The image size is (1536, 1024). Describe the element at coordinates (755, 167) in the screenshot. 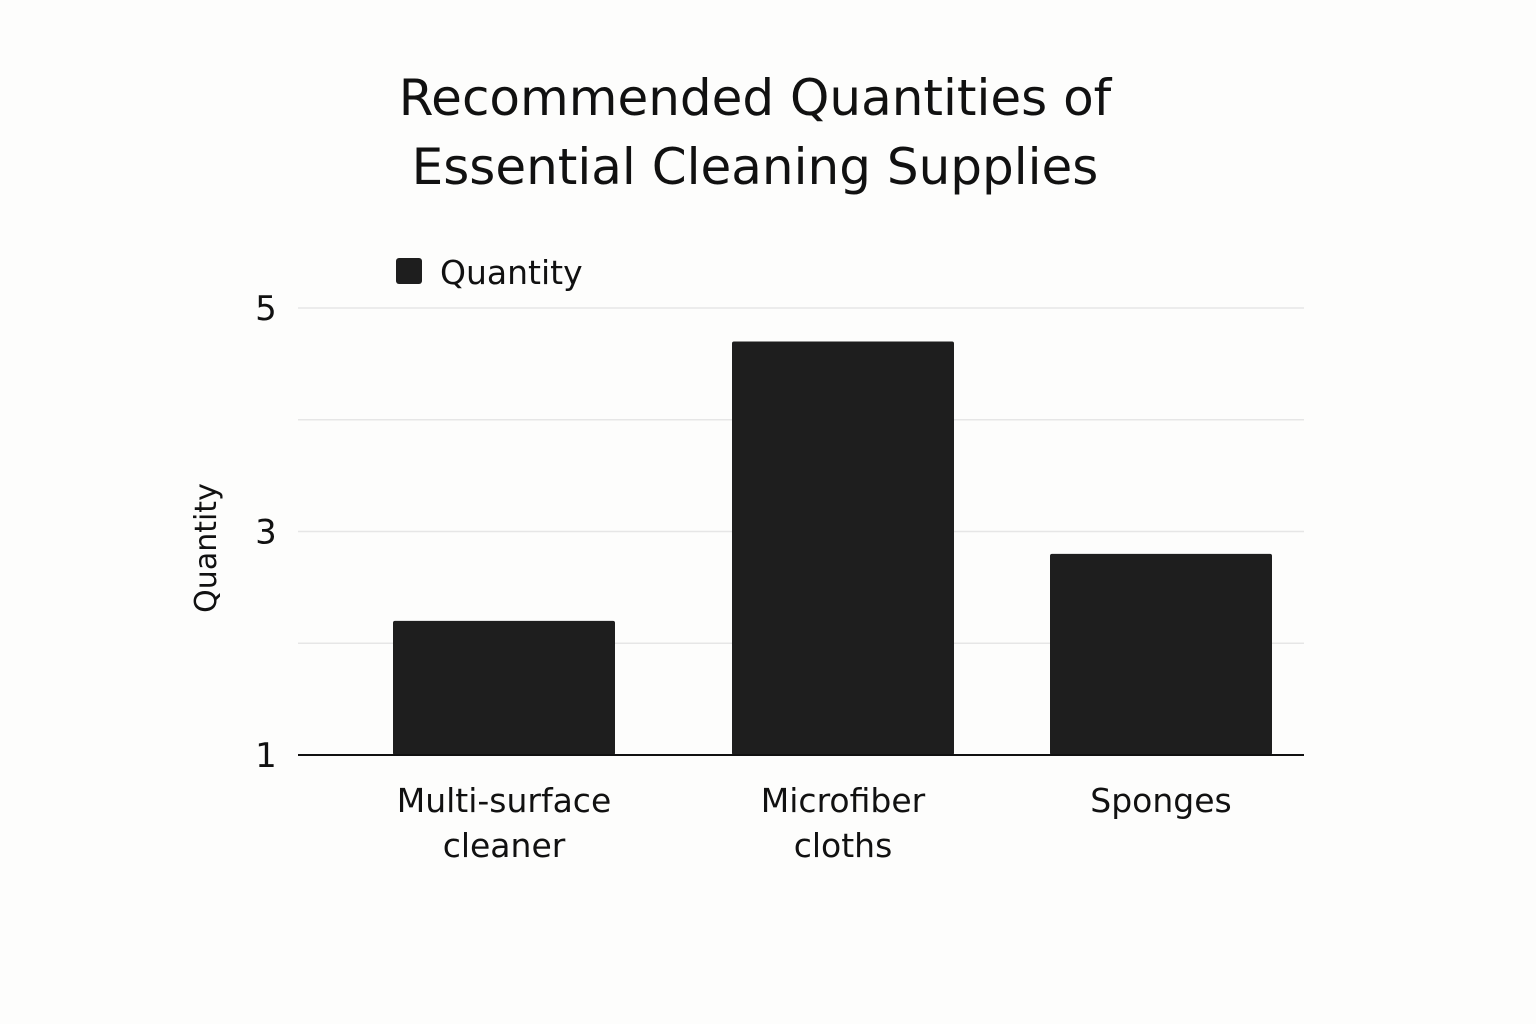

I see `chart-title-line-2: Essential Cleaning Supplies` at that location.